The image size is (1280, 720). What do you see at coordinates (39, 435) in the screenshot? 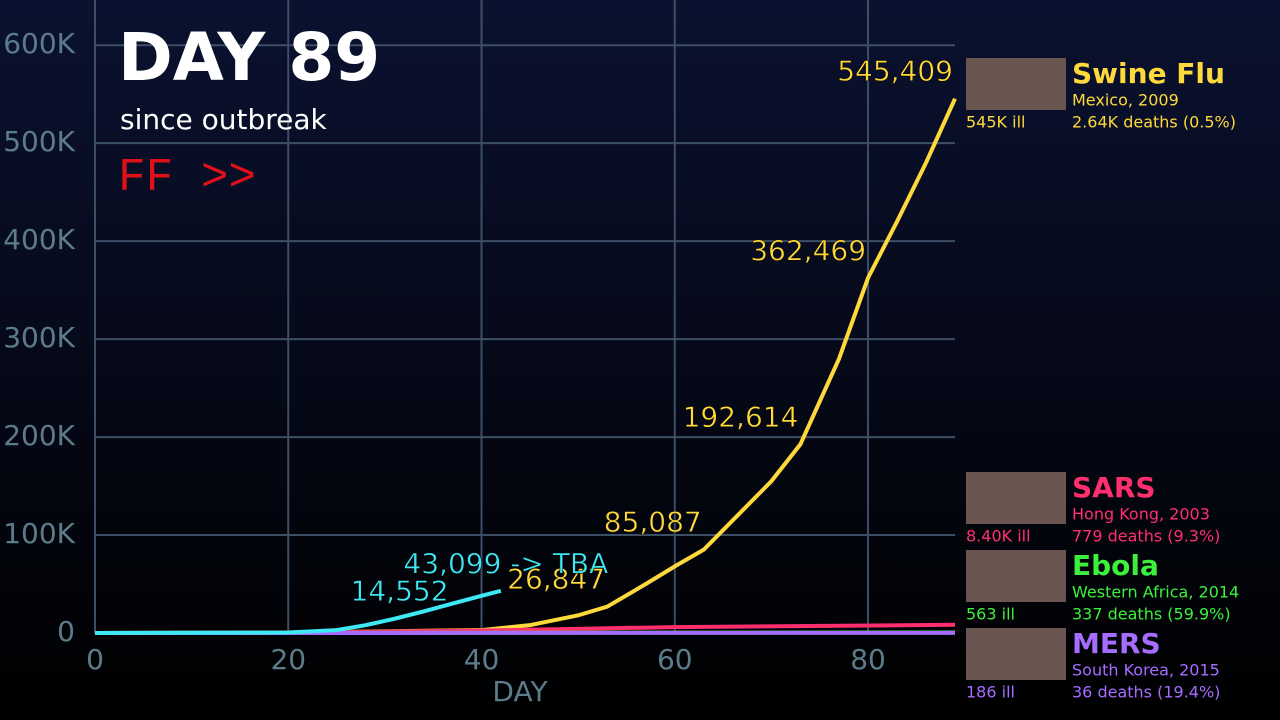
I see `y-tick-label: 200K` at bounding box center [39, 435].